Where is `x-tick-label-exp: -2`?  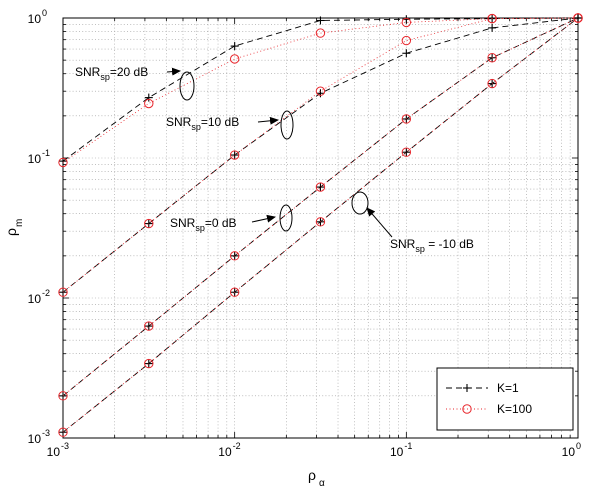 x-tick-label-exp: -2 is located at coordinates (237, 446).